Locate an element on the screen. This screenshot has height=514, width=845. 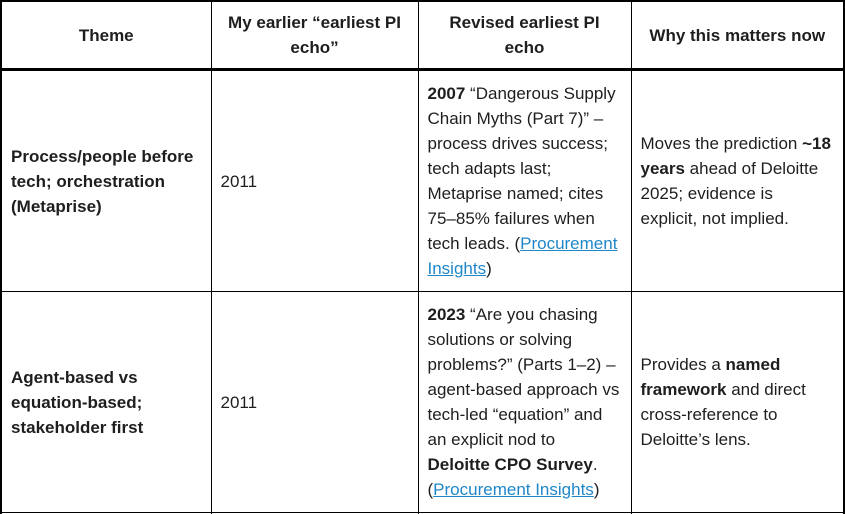
column-header-why-matters: Why this matters now is located at coordinates (737, 35).